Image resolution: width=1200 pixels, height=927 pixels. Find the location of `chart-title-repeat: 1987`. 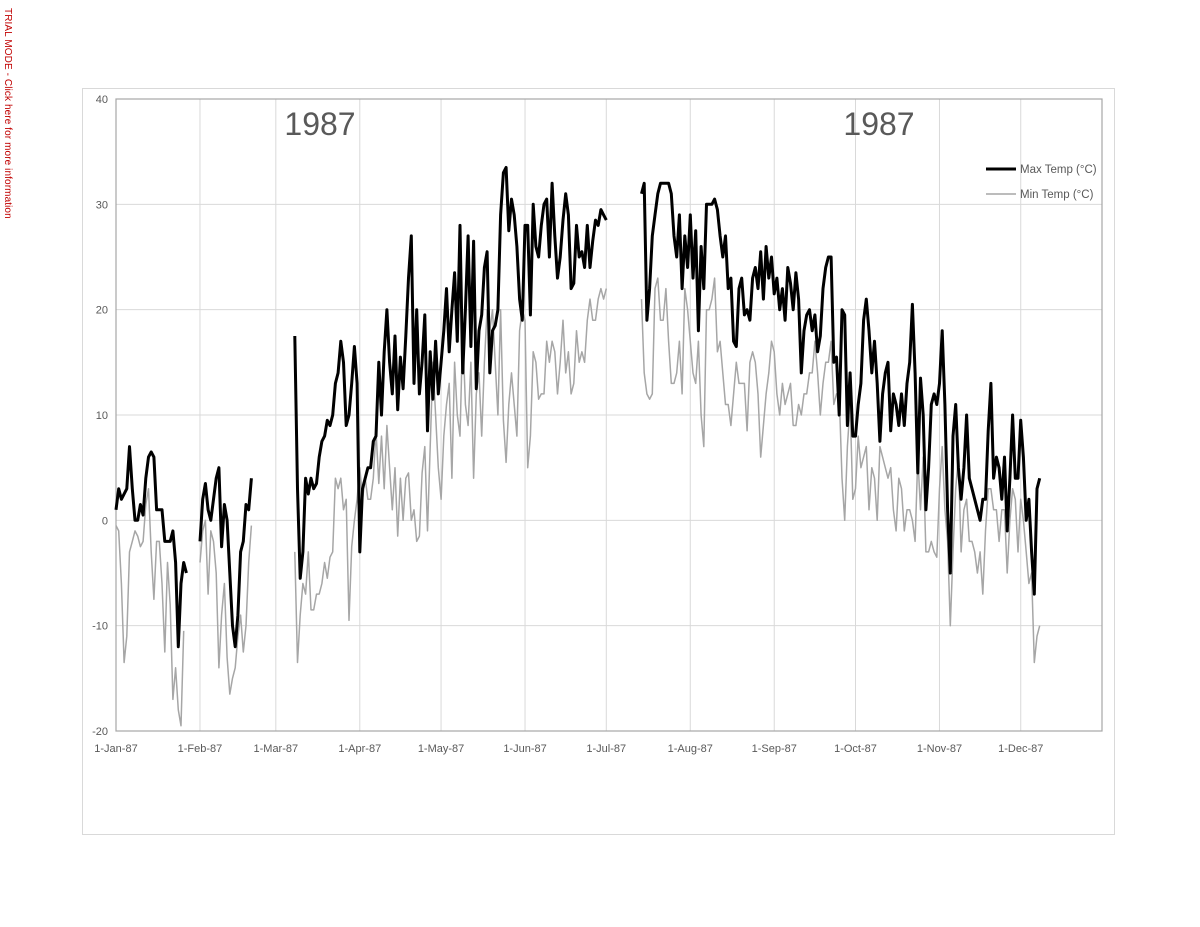

chart-title-repeat: 1987 is located at coordinates (878, 124).